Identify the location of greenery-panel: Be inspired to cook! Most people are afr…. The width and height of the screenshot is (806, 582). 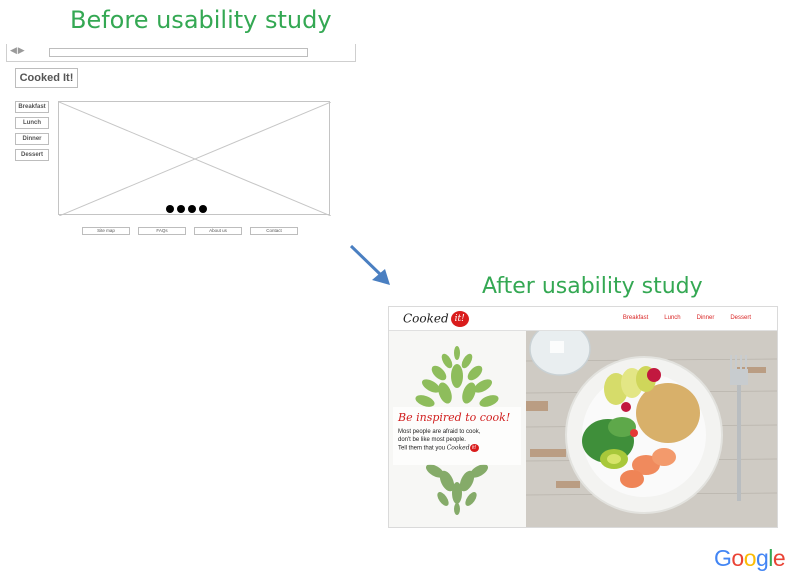
(457, 429).